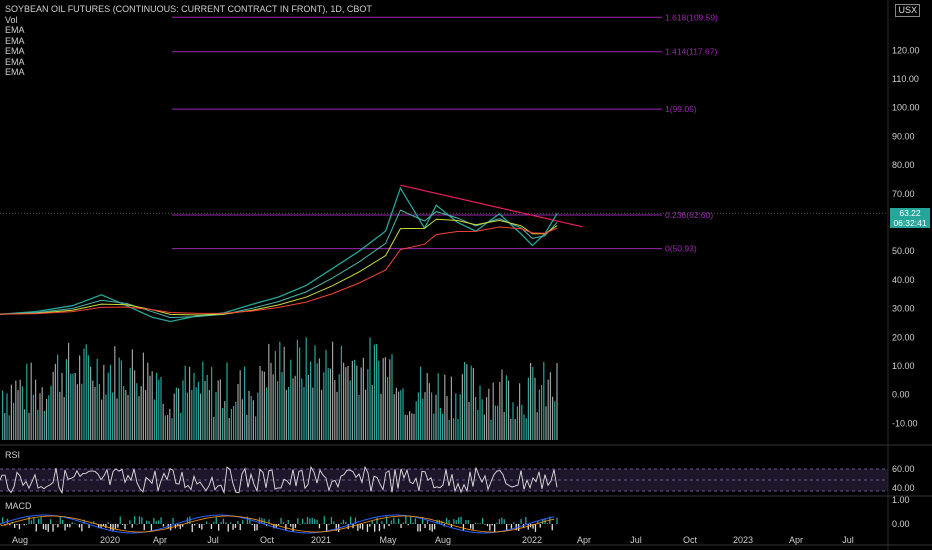 The width and height of the screenshot is (932, 550). Describe the element at coordinates (11, 19) in the screenshot. I see `study-vol: Vol` at that location.